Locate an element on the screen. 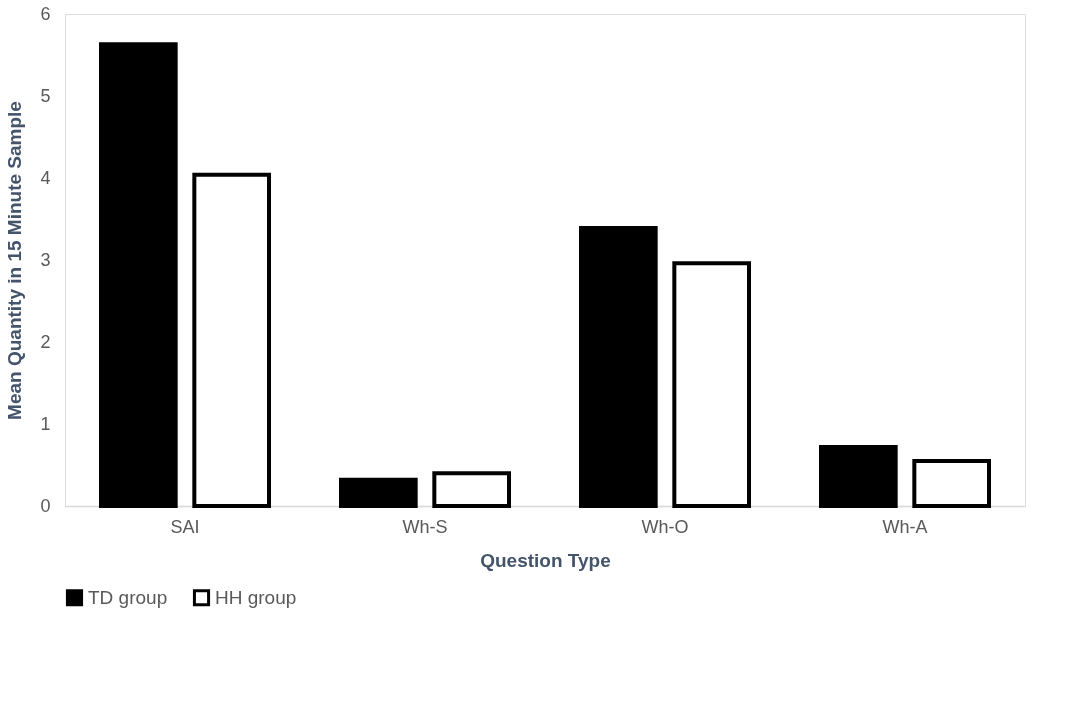 This screenshot has height=702, width=1076. x-tick-label: Wh-S is located at coordinates (425, 526).